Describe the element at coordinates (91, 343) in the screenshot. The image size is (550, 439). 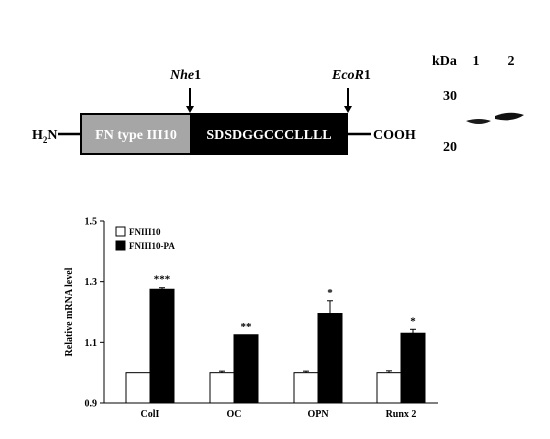
I see `y-tick-label: 1.1` at that location.